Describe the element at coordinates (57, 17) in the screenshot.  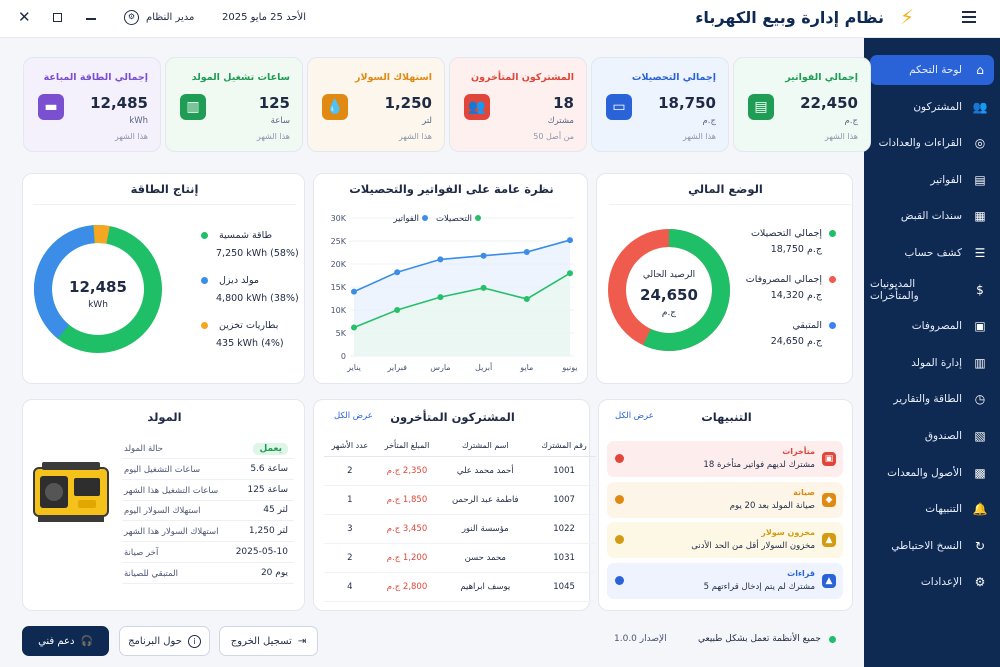
I see `maximize-icon` at that location.